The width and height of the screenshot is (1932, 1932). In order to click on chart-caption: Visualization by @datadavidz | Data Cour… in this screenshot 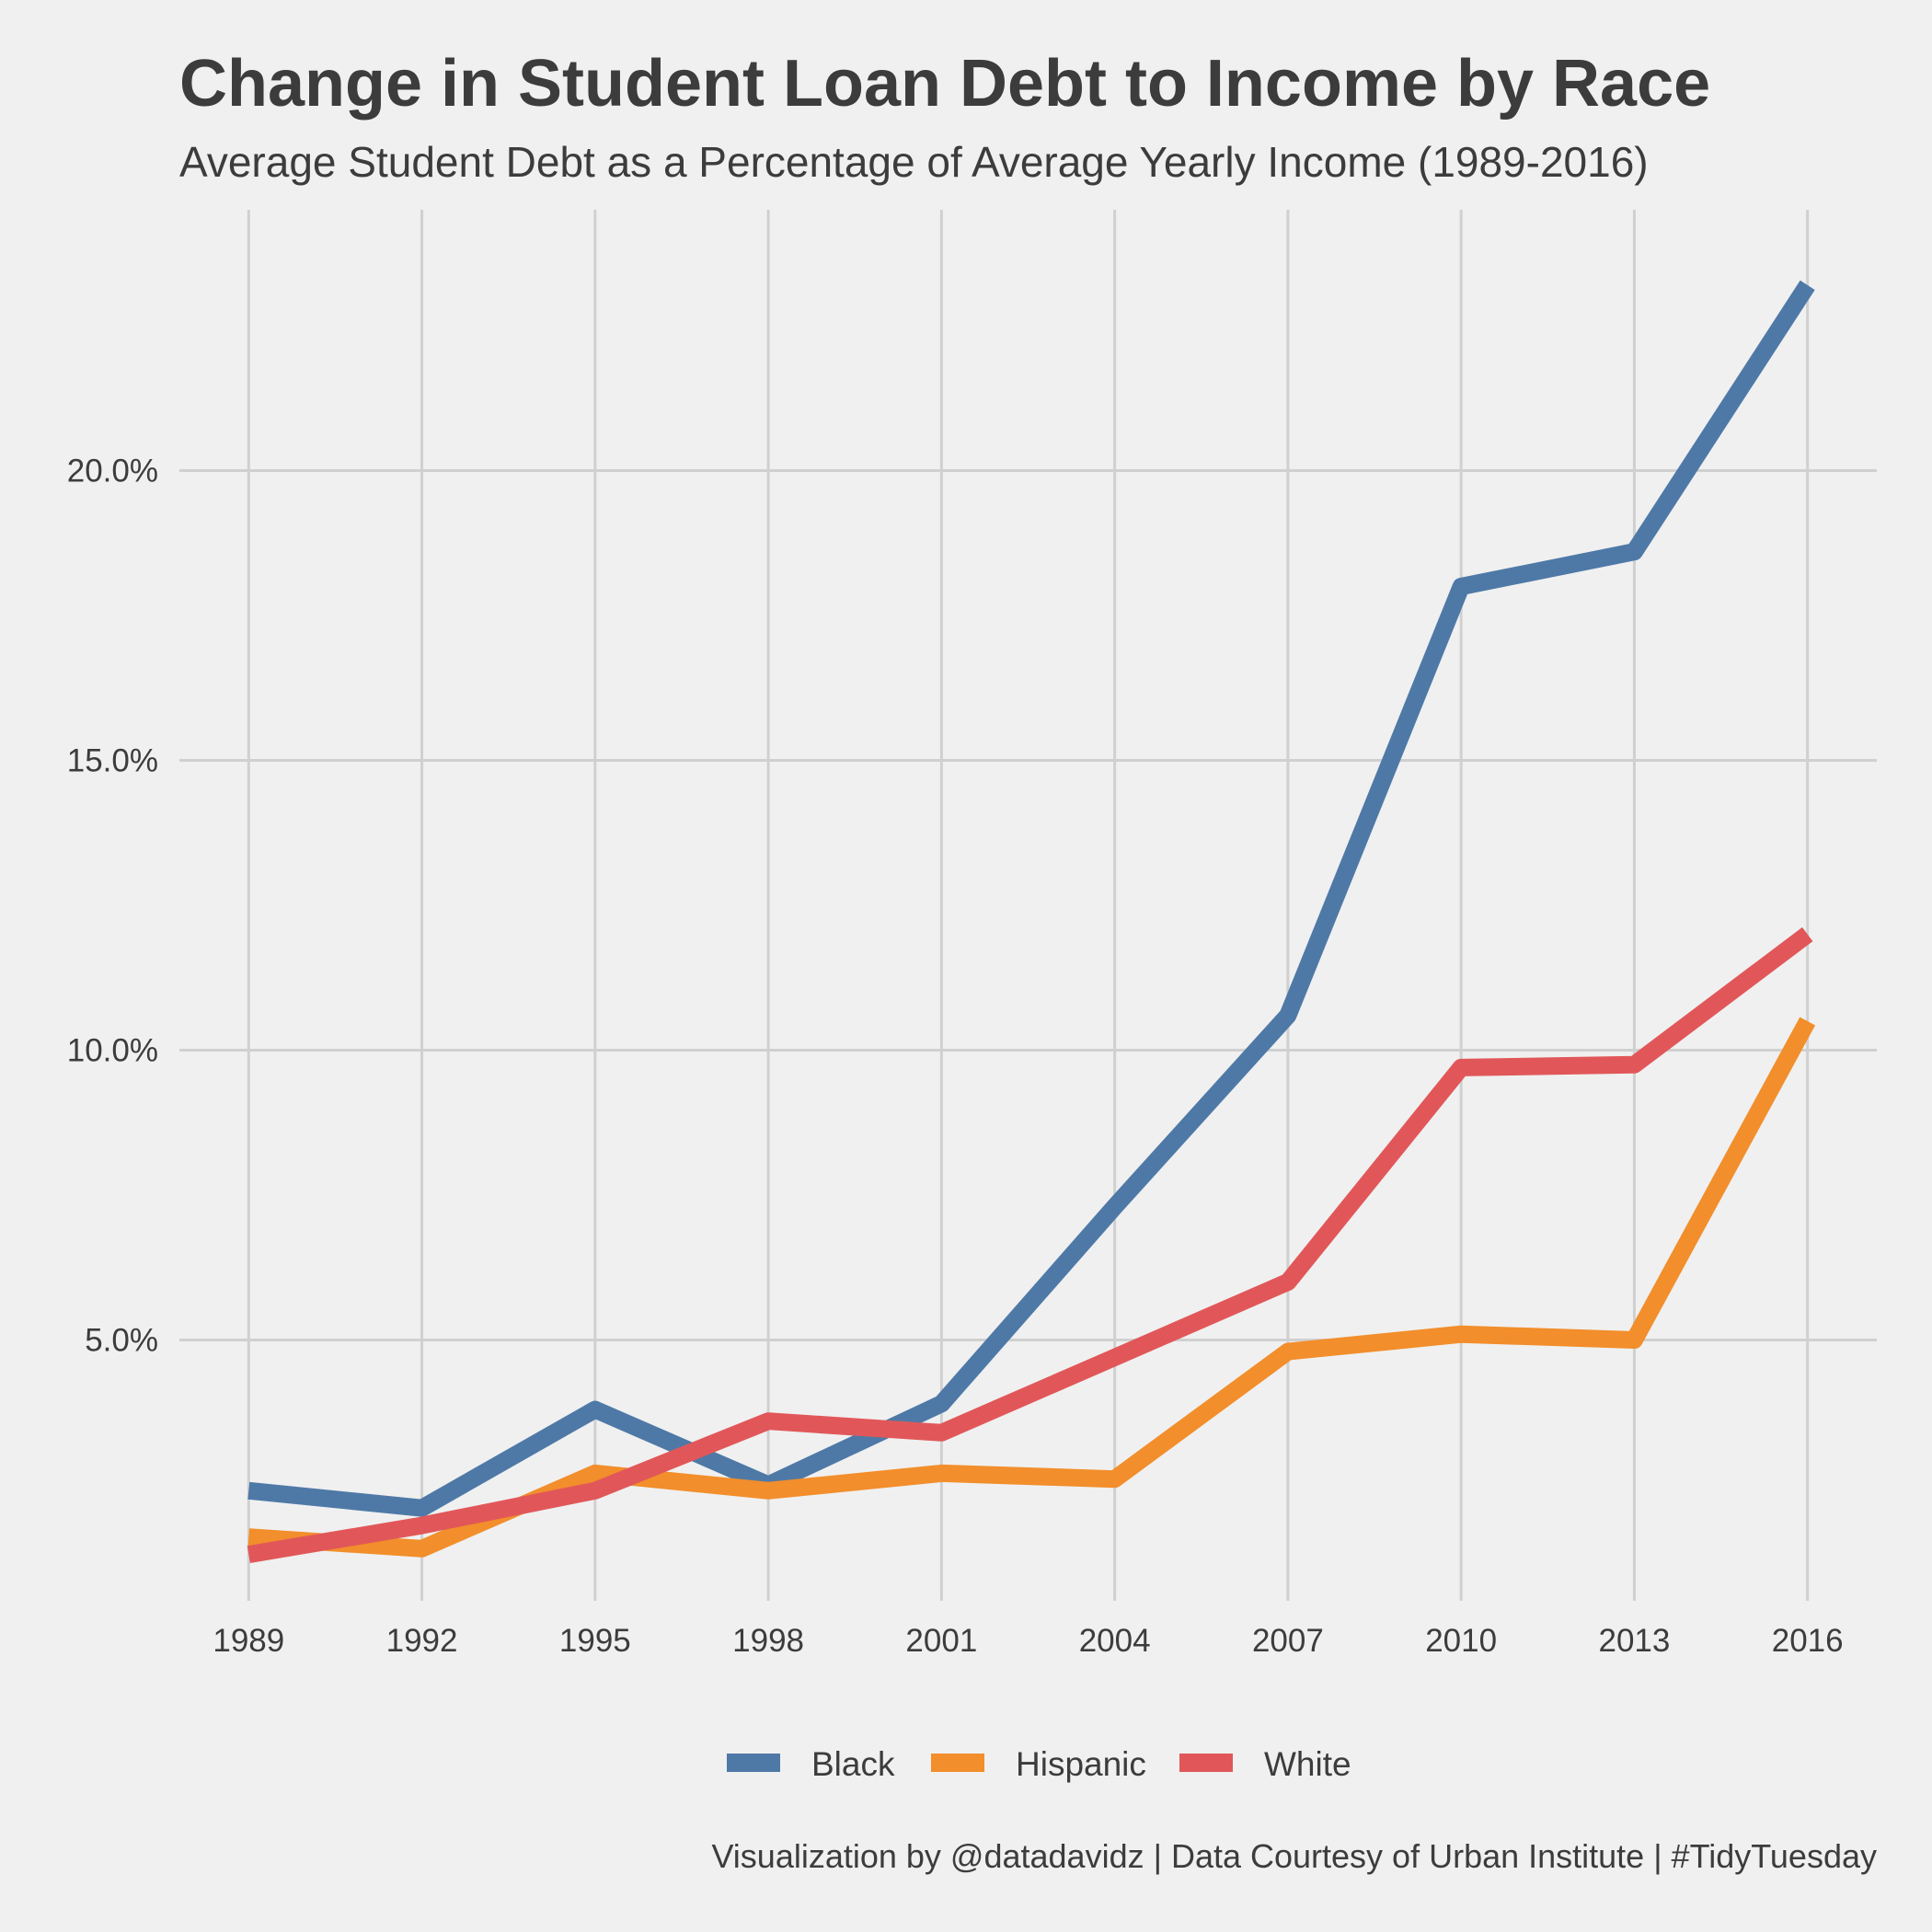, I will do `click(1294, 1856)`.